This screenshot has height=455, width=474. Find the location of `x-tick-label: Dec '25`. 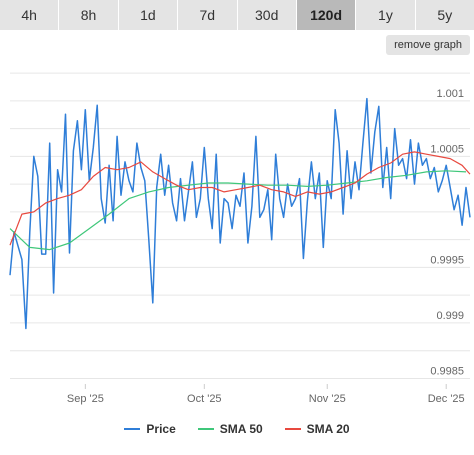

x-tick-label: Dec '25 is located at coordinates (446, 399).